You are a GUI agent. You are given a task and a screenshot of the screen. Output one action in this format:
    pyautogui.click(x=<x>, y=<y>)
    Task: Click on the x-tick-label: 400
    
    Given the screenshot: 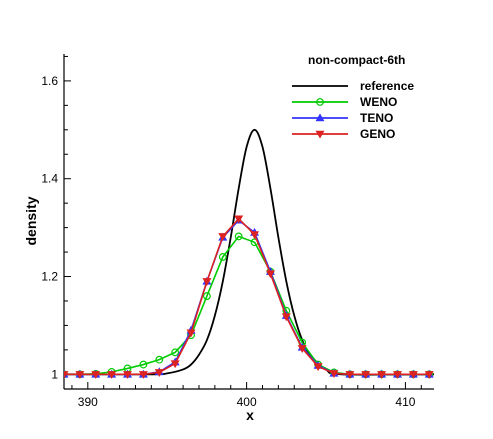 What is the action you would take?
    pyautogui.click(x=247, y=402)
    